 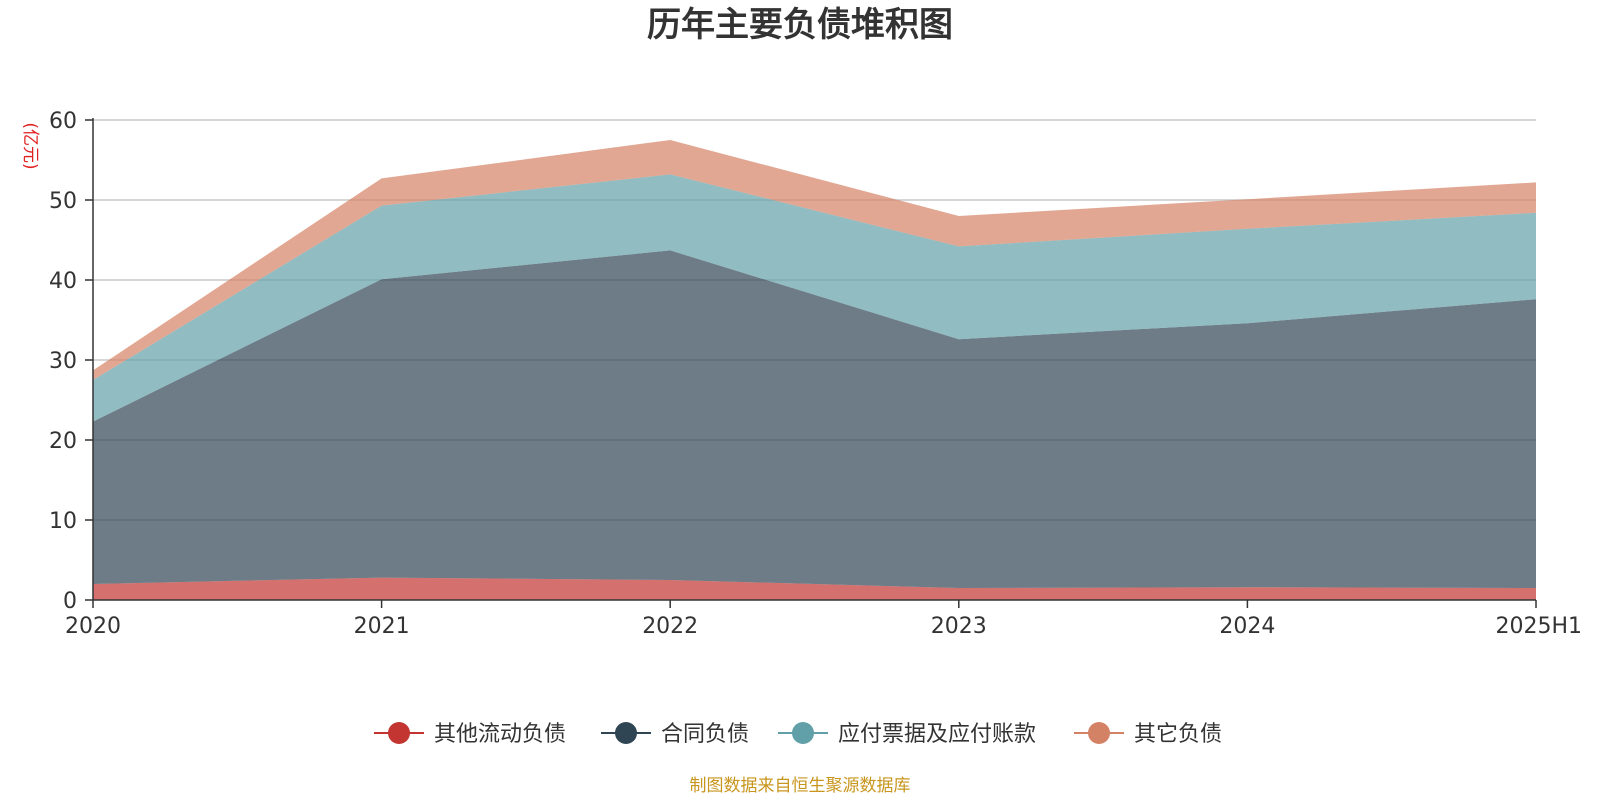 I want to click on y-axis-unit-label: (亿元), so click(x=30, y=145).